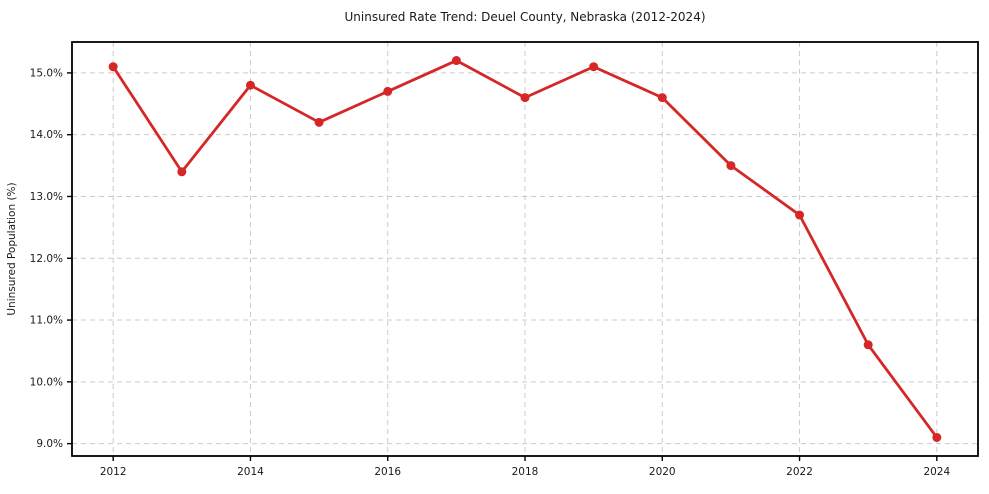 The height and width of the screenshot is (494, 989). Describe the element at coordinates (46, 73) in the screenshot. I see `y-tick-label: 15.0%` at that location.